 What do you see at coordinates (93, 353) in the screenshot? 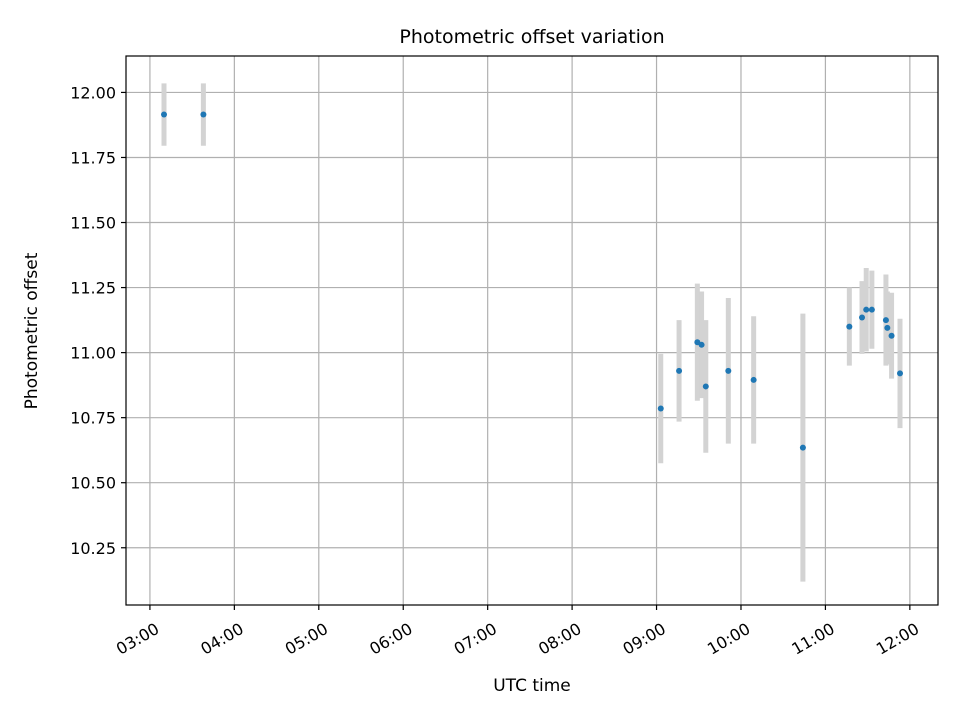
I see `y-tick-label: 11.00` at bounding box center [93, 353].